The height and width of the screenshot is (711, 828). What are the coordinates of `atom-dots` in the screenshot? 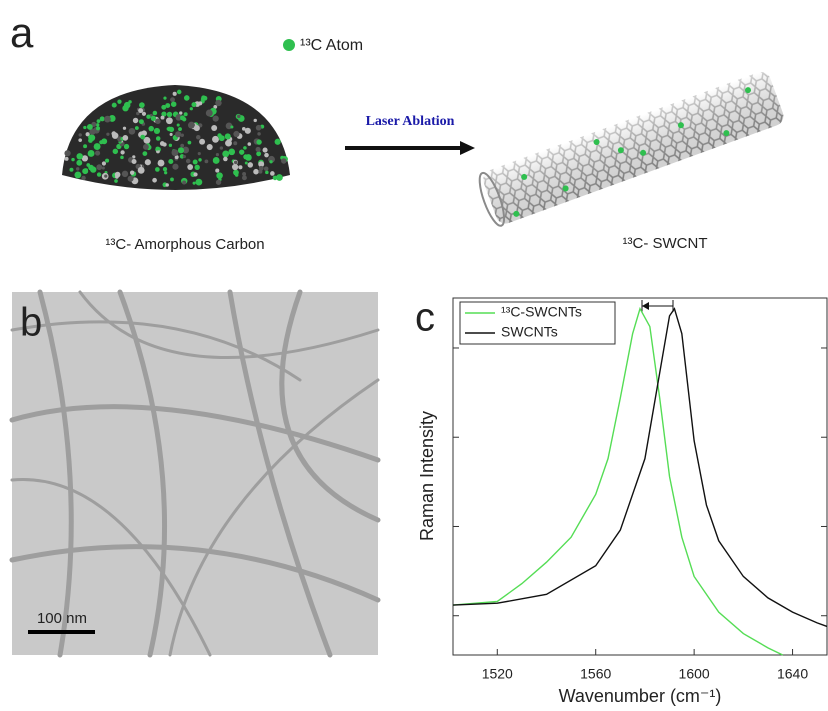 It's located at (176, 138).